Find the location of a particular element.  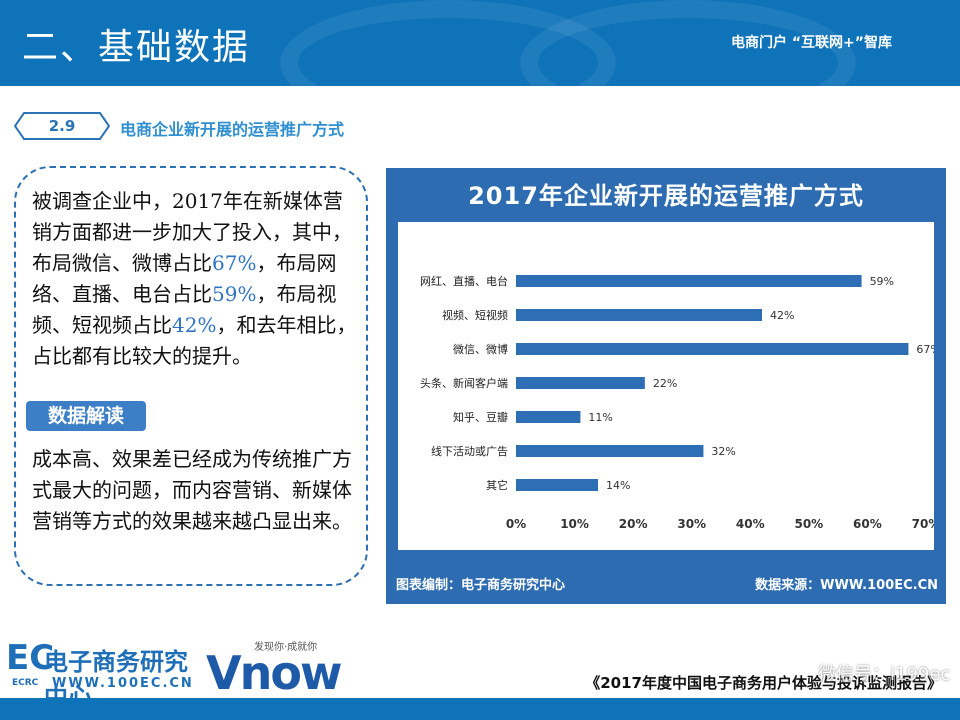

page-title: 二、基础数据 is located at coordinates (136, 47).